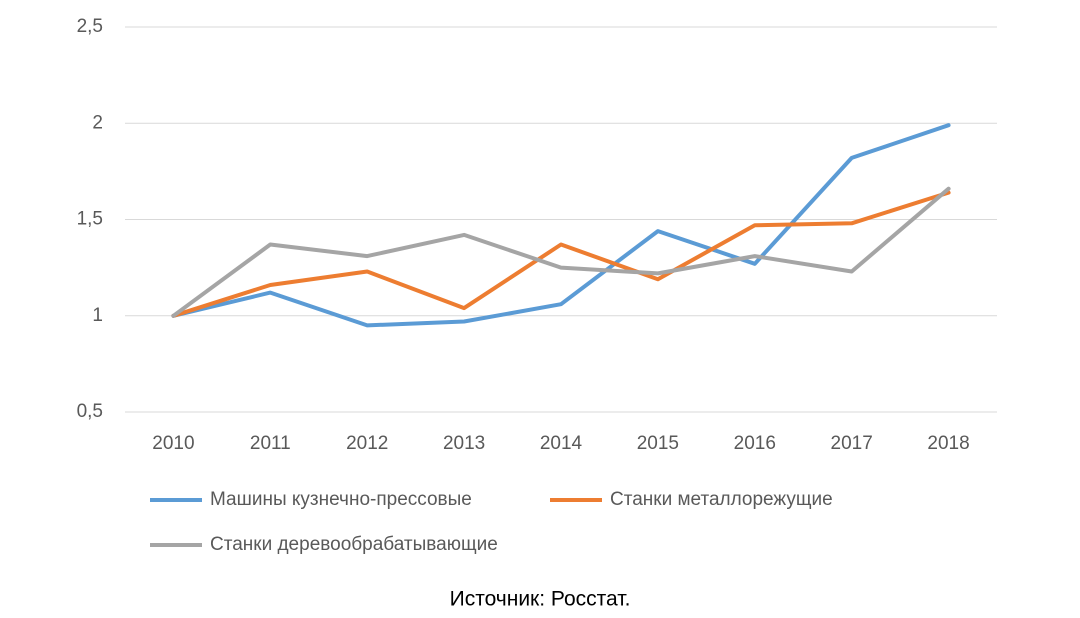 The width and height of the screenshot is (1080, 618). What do you see at coordinates (540, 599) in the screenshot?
I see `source-note: Источник: Росстат.` at bounding box center [540, 599].